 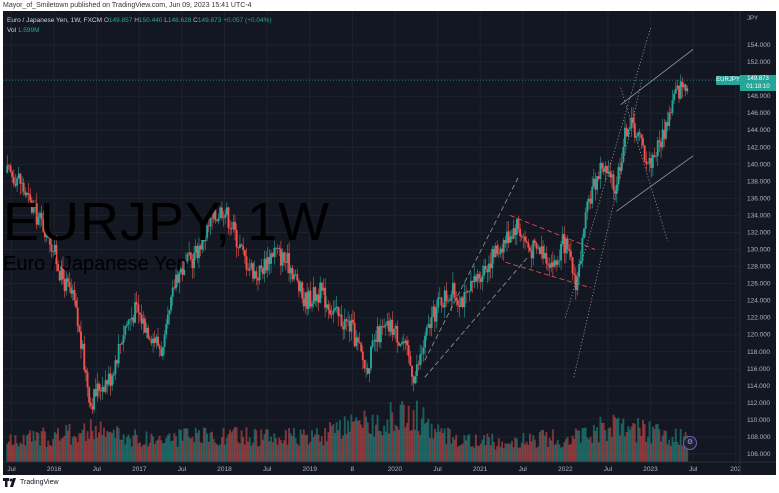 What do you see at coordinates (55, 20) in the screenshot?
I see `symbol-name: Euro / Japanese Yen, 1W, FXCM` at bounding box center [55, 20].